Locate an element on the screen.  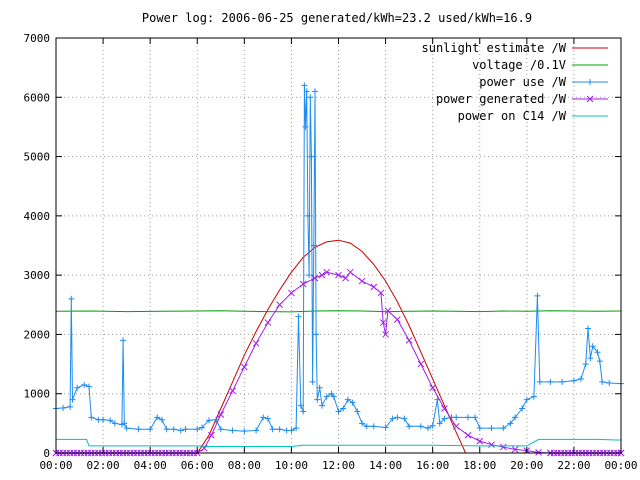
x-tick-label: 04:00 is located at coordinates (150, 465).